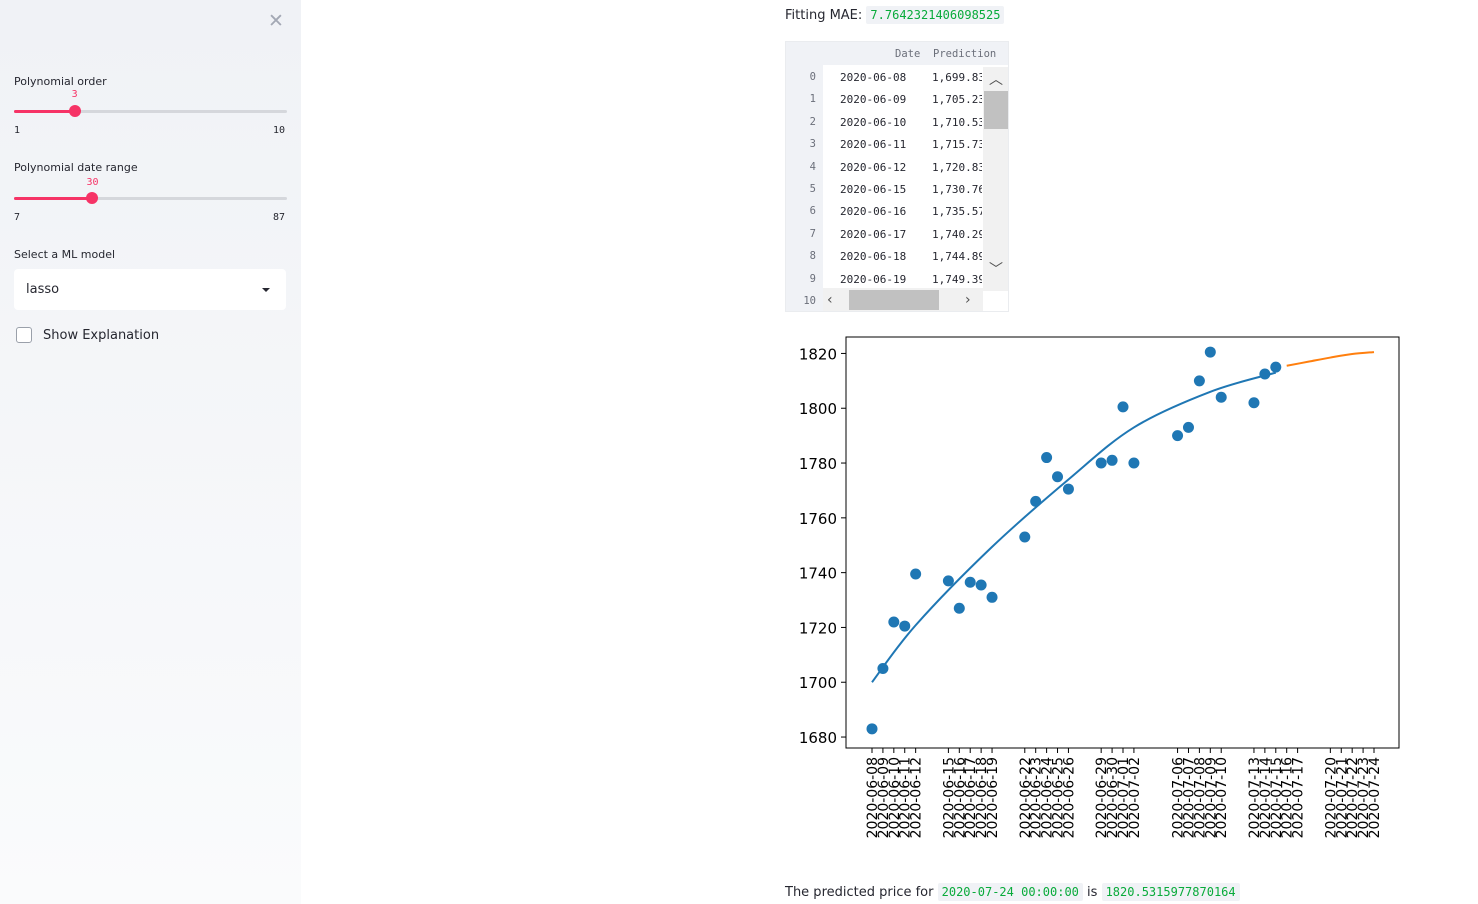  What do you see at coordinates (812, 166) in the screenshot?
I see `table-row-index: 4` at bounding box center [812, 166].